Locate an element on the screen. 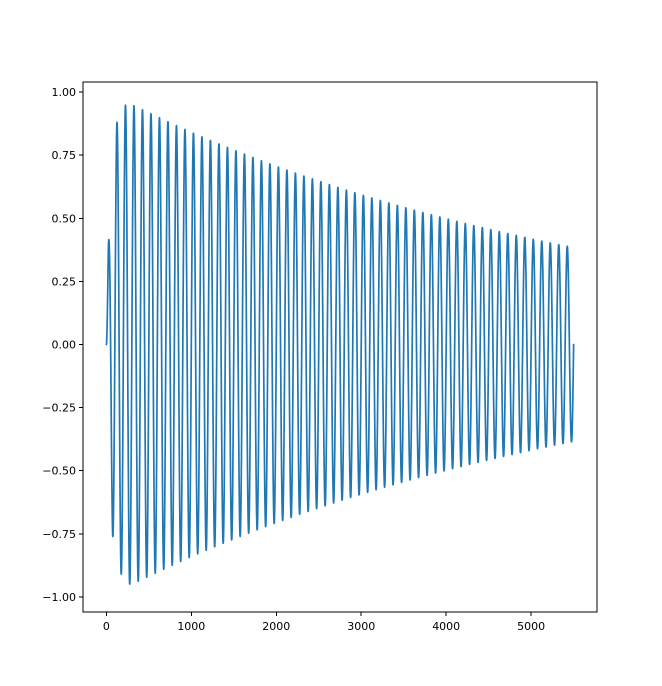 The image size is (662, 686). x-tick-label: 3000 is located at coordinates (361, 626).